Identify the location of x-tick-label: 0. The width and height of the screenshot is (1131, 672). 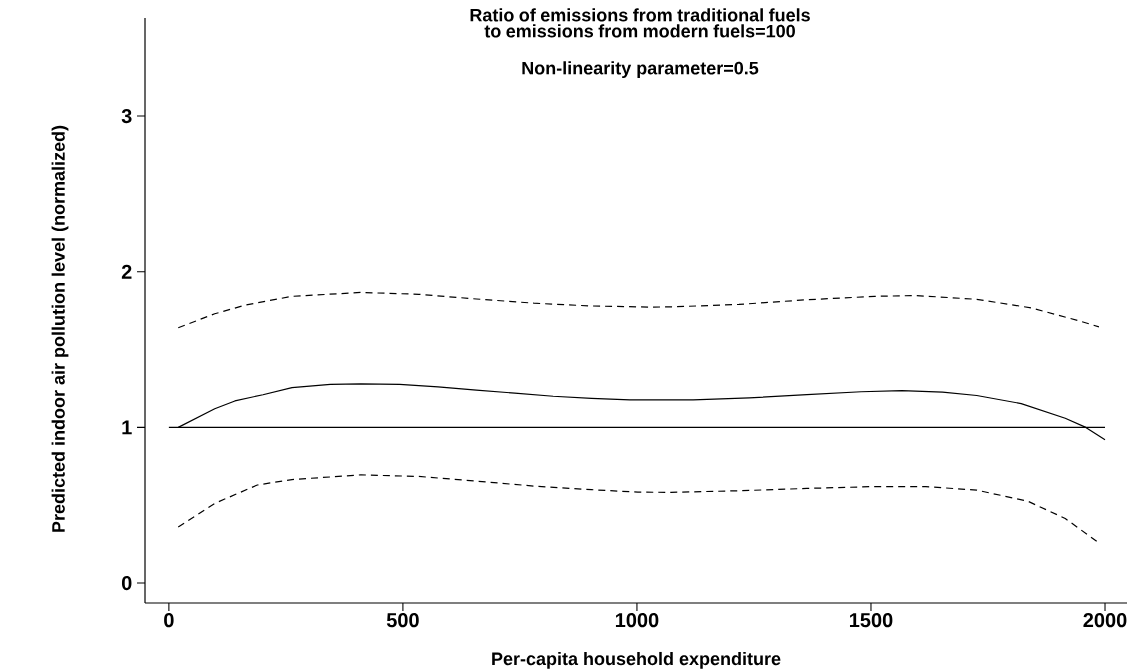
(169, 620).